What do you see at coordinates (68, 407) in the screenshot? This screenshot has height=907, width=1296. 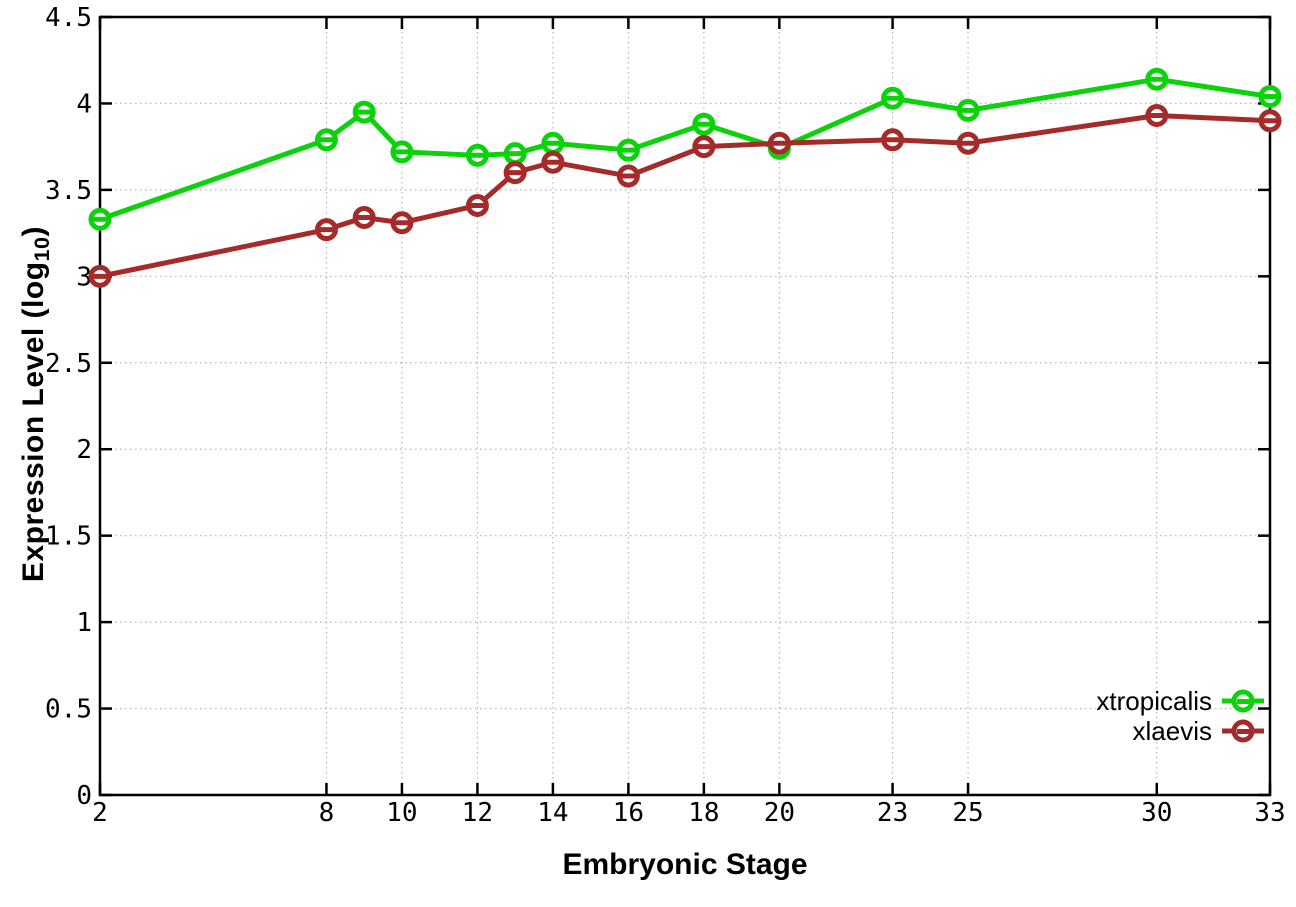 I see `y-tick-labels: 0 0.5 1 1.5 2 2.5 3 3.5 4 4.5` at bounding box center [68, 407].